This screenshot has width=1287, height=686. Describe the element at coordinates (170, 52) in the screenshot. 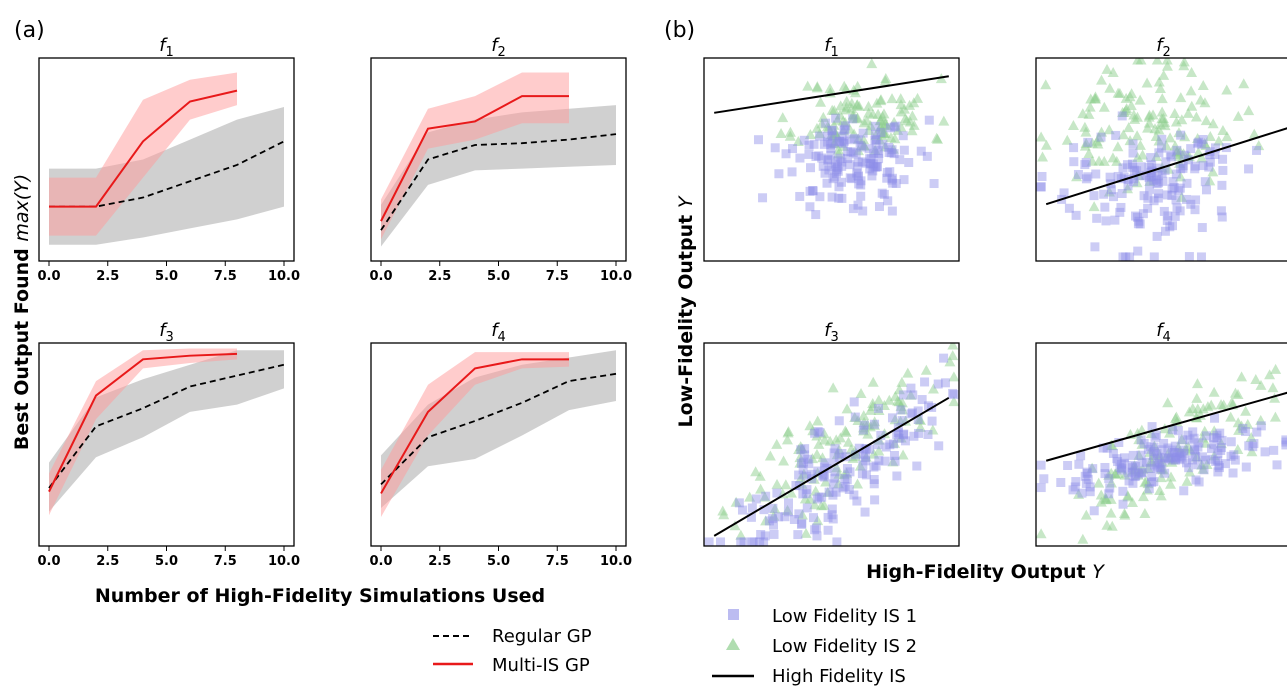

I see `subplot-title-f1-subscript: 1` at that location.